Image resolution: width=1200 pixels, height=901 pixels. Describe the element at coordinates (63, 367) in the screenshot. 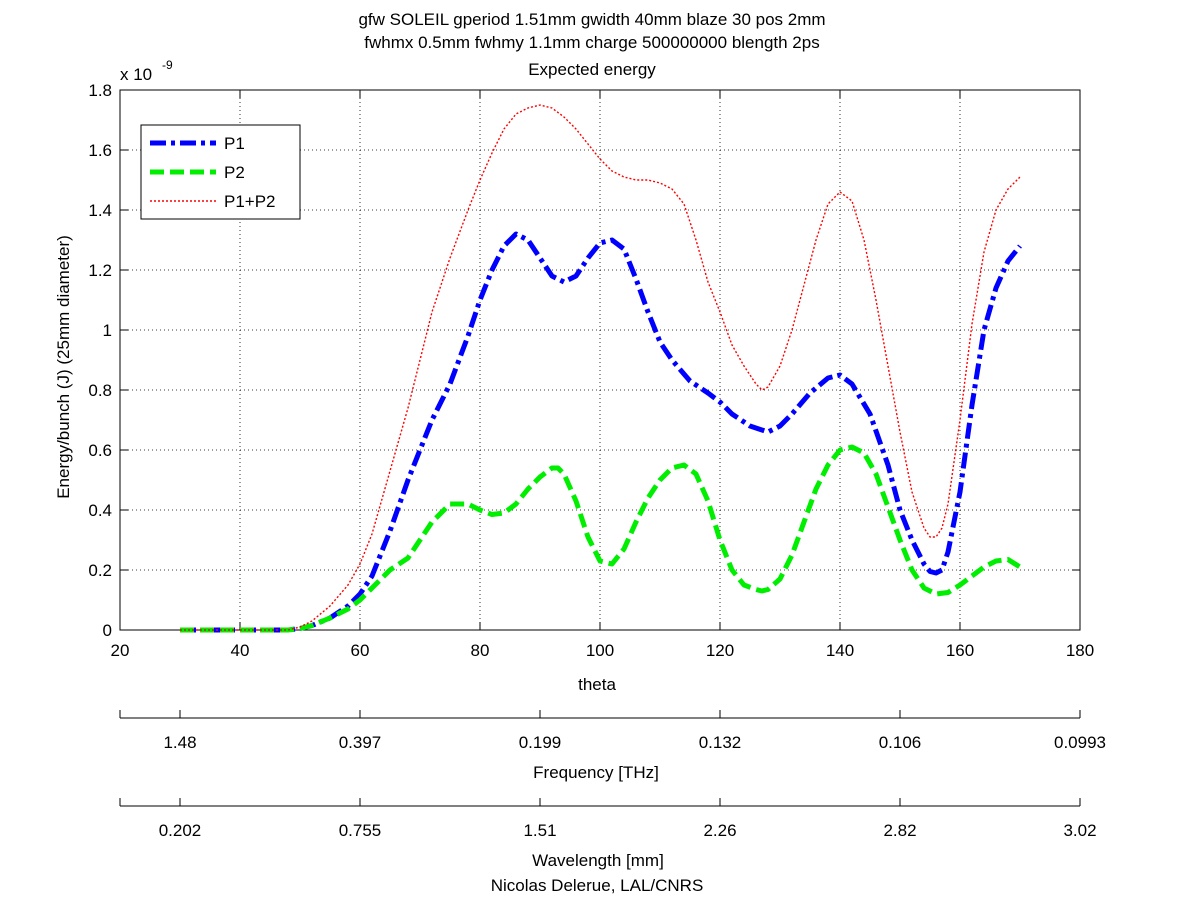

I see `y-axis-label: Energy/bunch (J) (25mm diameter)` at that location.